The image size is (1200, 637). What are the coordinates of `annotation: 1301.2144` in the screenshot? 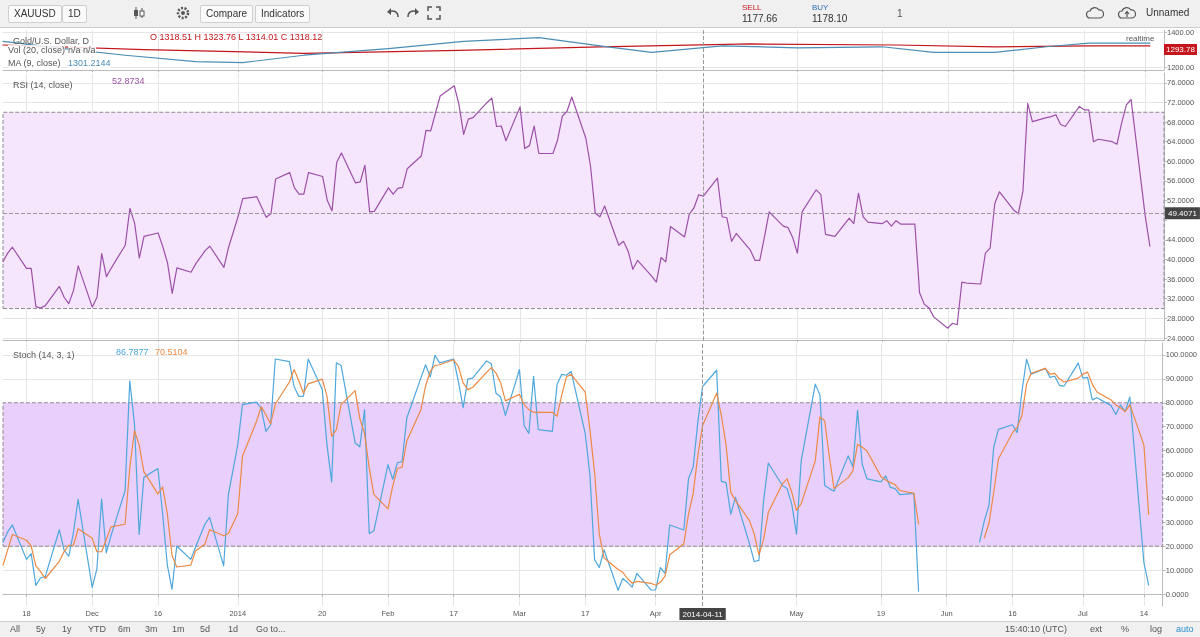 It's located at (89, 63).